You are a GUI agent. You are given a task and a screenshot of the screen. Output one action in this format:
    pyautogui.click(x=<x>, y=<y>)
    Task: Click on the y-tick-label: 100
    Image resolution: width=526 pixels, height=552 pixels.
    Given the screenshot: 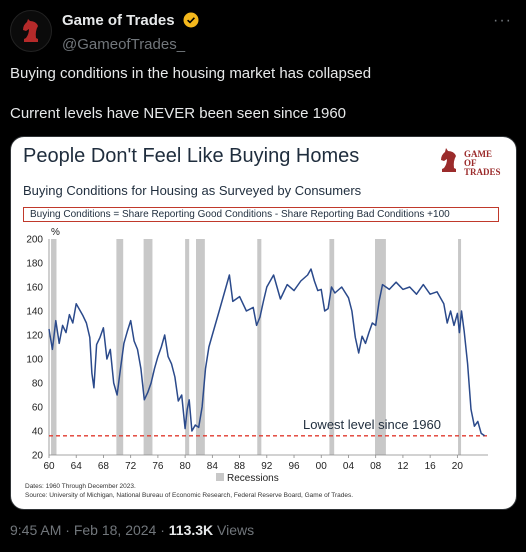 What is the action you would take?
    pyautogui.click(x=34, y=360)
    